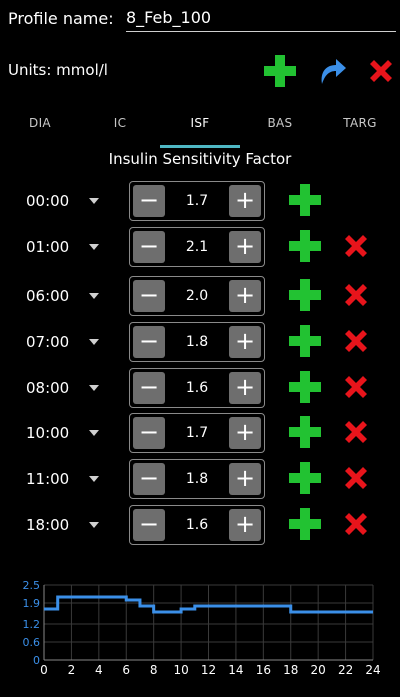 The image size is (400, 697). What do you see at coordinates (48, 296) in the screenshot?
I see `time-select: 06:00` at bounding box center [48, 296].